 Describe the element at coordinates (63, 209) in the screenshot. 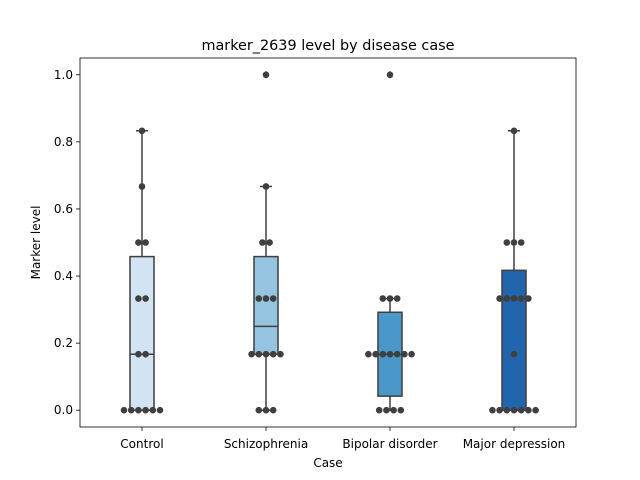

I see `y-tick-label: 0.6` at that location.